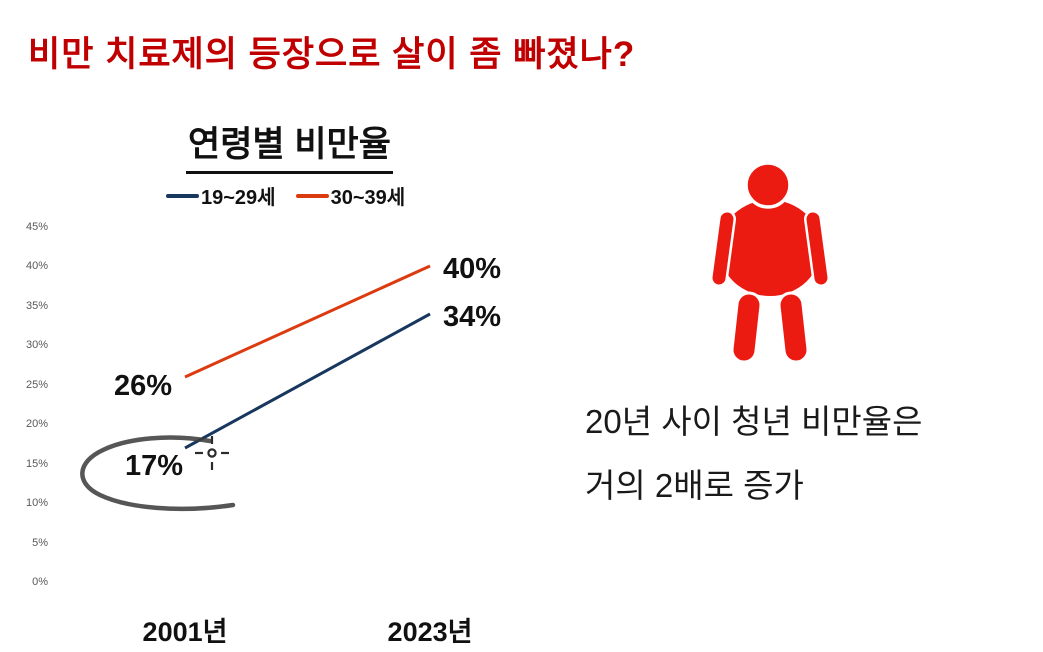 The height and width of the screenshot is (652, 1043). I want to click on x-axis-label-2001: 2001년, so click(185, 632).